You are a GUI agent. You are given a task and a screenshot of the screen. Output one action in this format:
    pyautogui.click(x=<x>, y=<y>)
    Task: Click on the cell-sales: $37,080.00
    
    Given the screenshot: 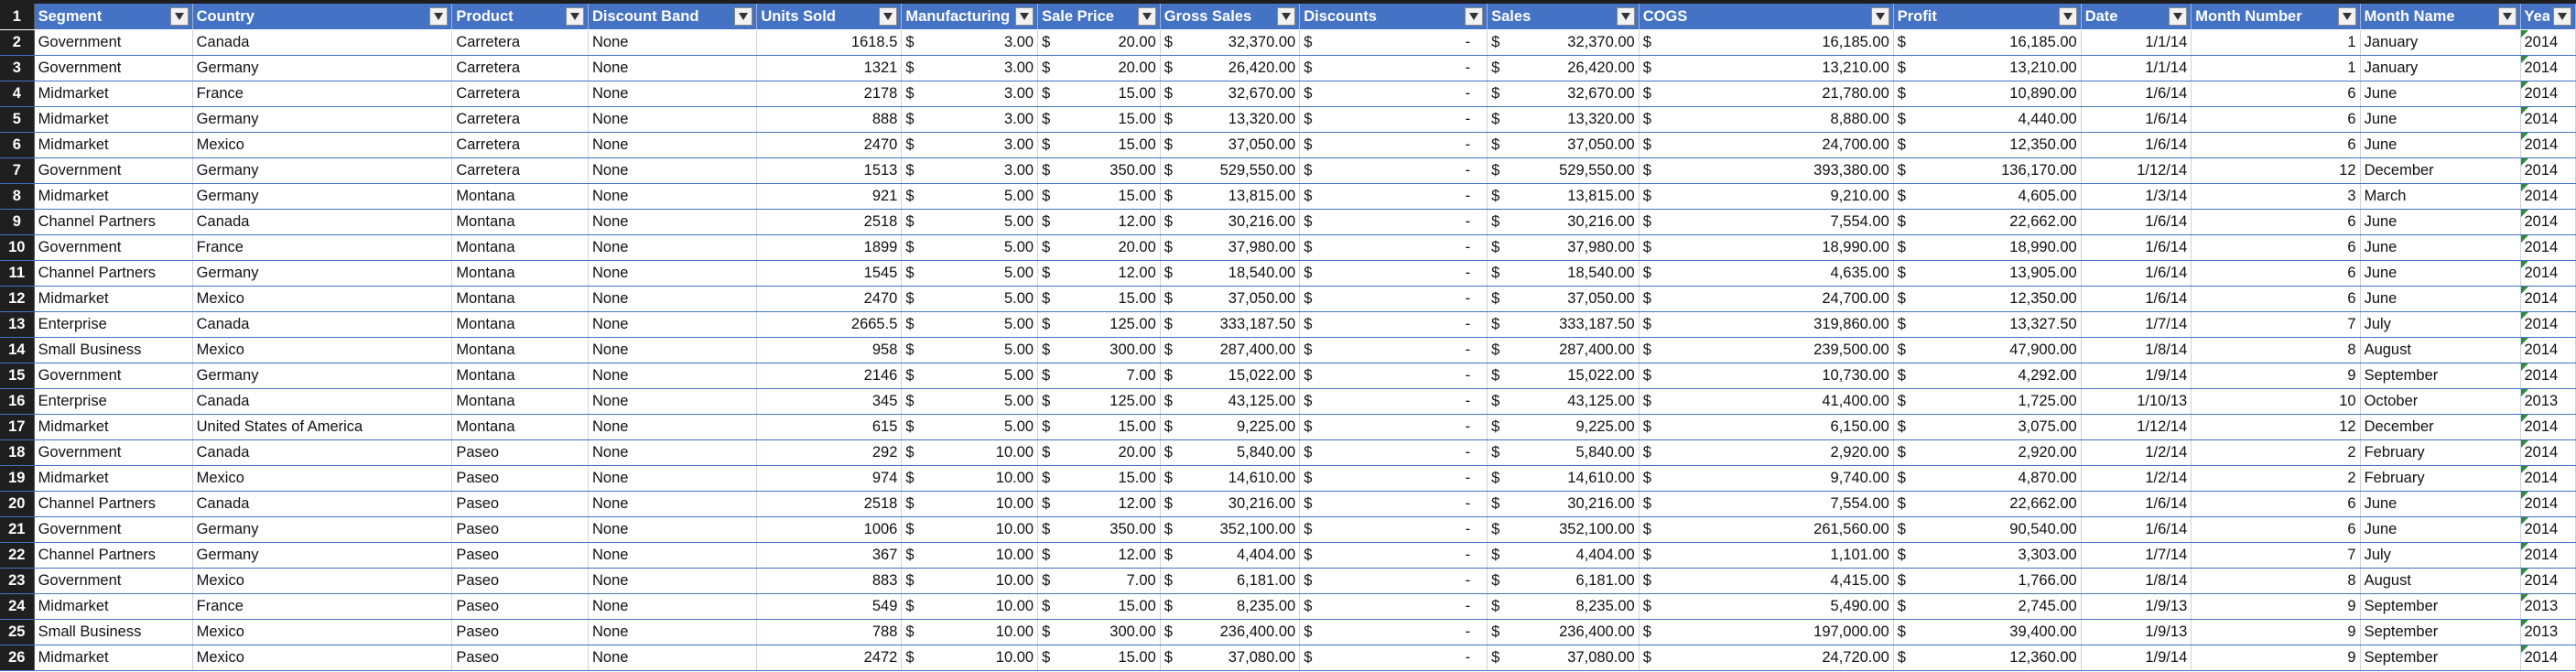 What is the action you would take?
    pyautogui.click(x=1564, y=657)
    